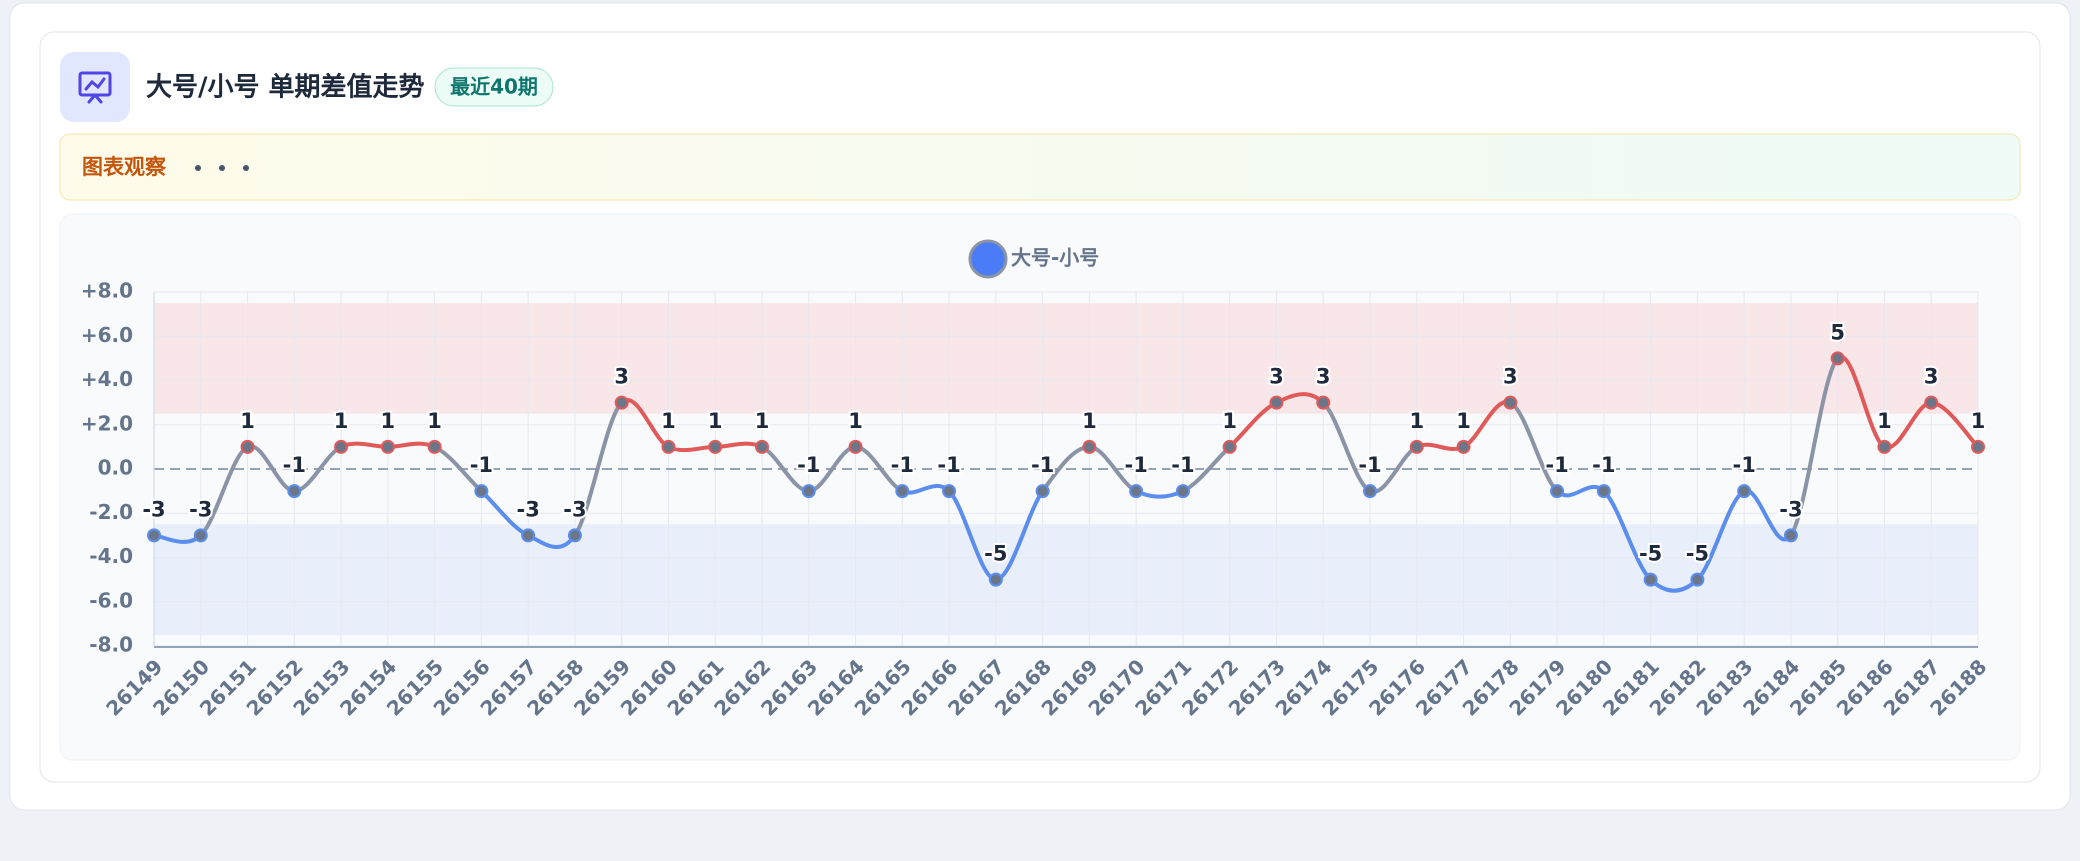 The width and height of the screenshot is (2080, 861). I want to click on y-tick-label: -4.0, so click(111, 556).